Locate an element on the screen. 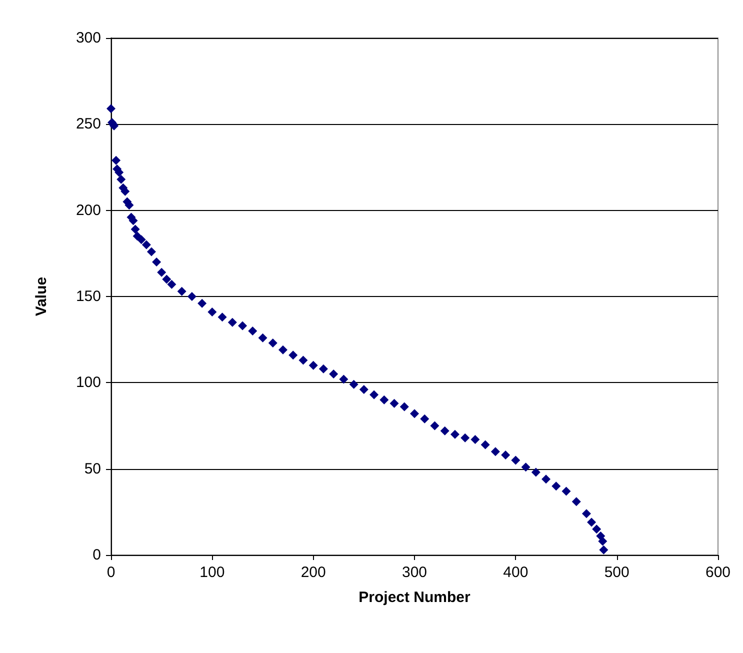  y-tick-label: 50 is located at coordinates (92, 469).